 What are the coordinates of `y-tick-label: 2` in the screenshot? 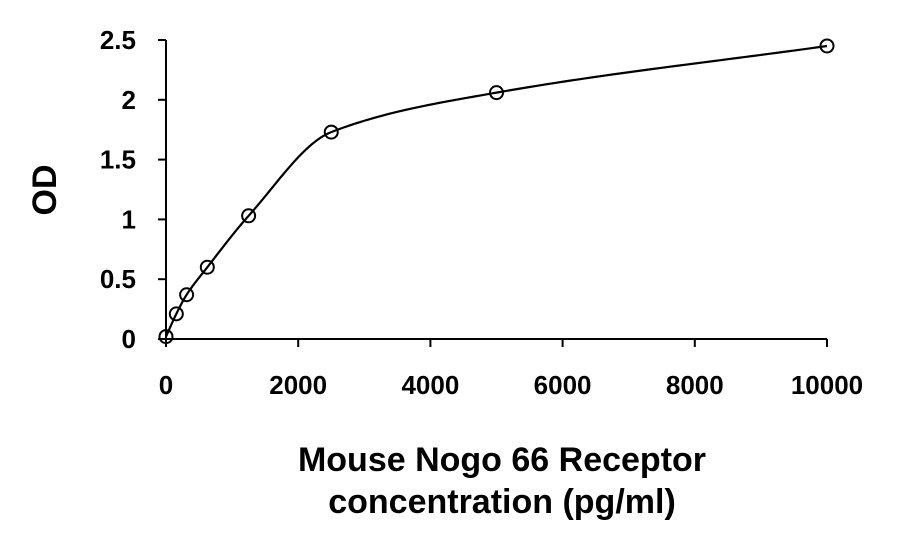 It's located at (129, 100).